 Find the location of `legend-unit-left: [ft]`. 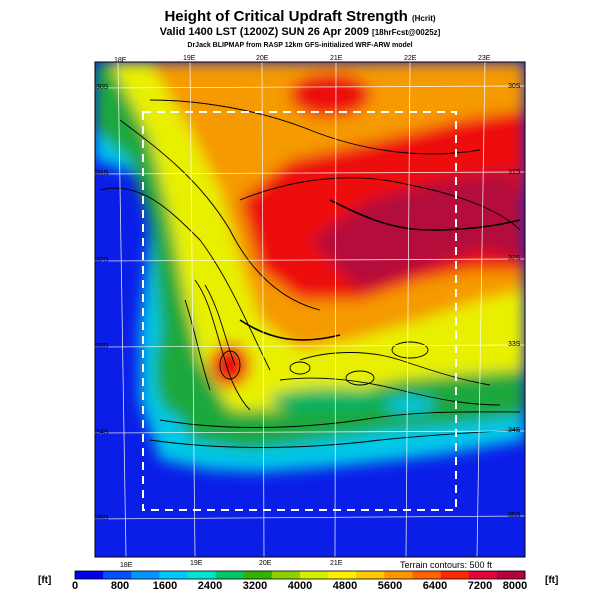

legend-unit-left: [ft] is located at coordinates (45, 580).